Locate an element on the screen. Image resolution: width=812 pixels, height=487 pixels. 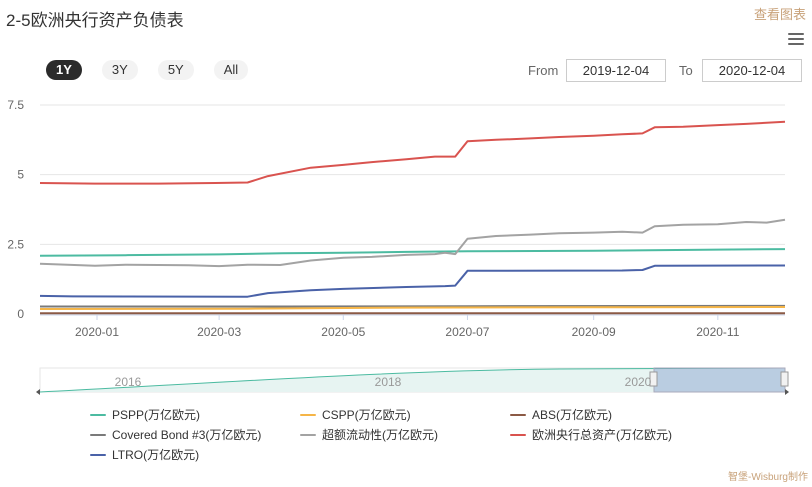
navigator-handle-right is located at coordinates (784, 379).